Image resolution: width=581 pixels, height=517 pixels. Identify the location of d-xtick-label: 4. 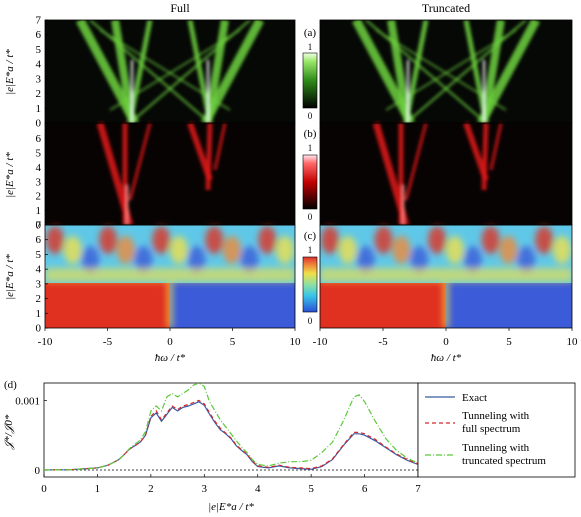
(258, 489).